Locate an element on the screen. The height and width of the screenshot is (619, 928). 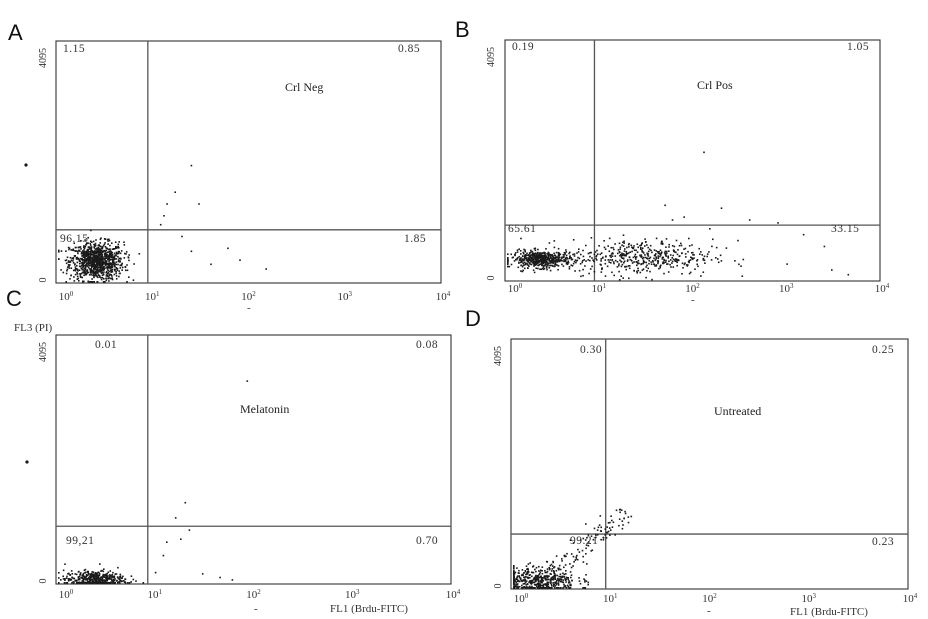
y-tick-label: 4095 is located at coordinates (43, 58).